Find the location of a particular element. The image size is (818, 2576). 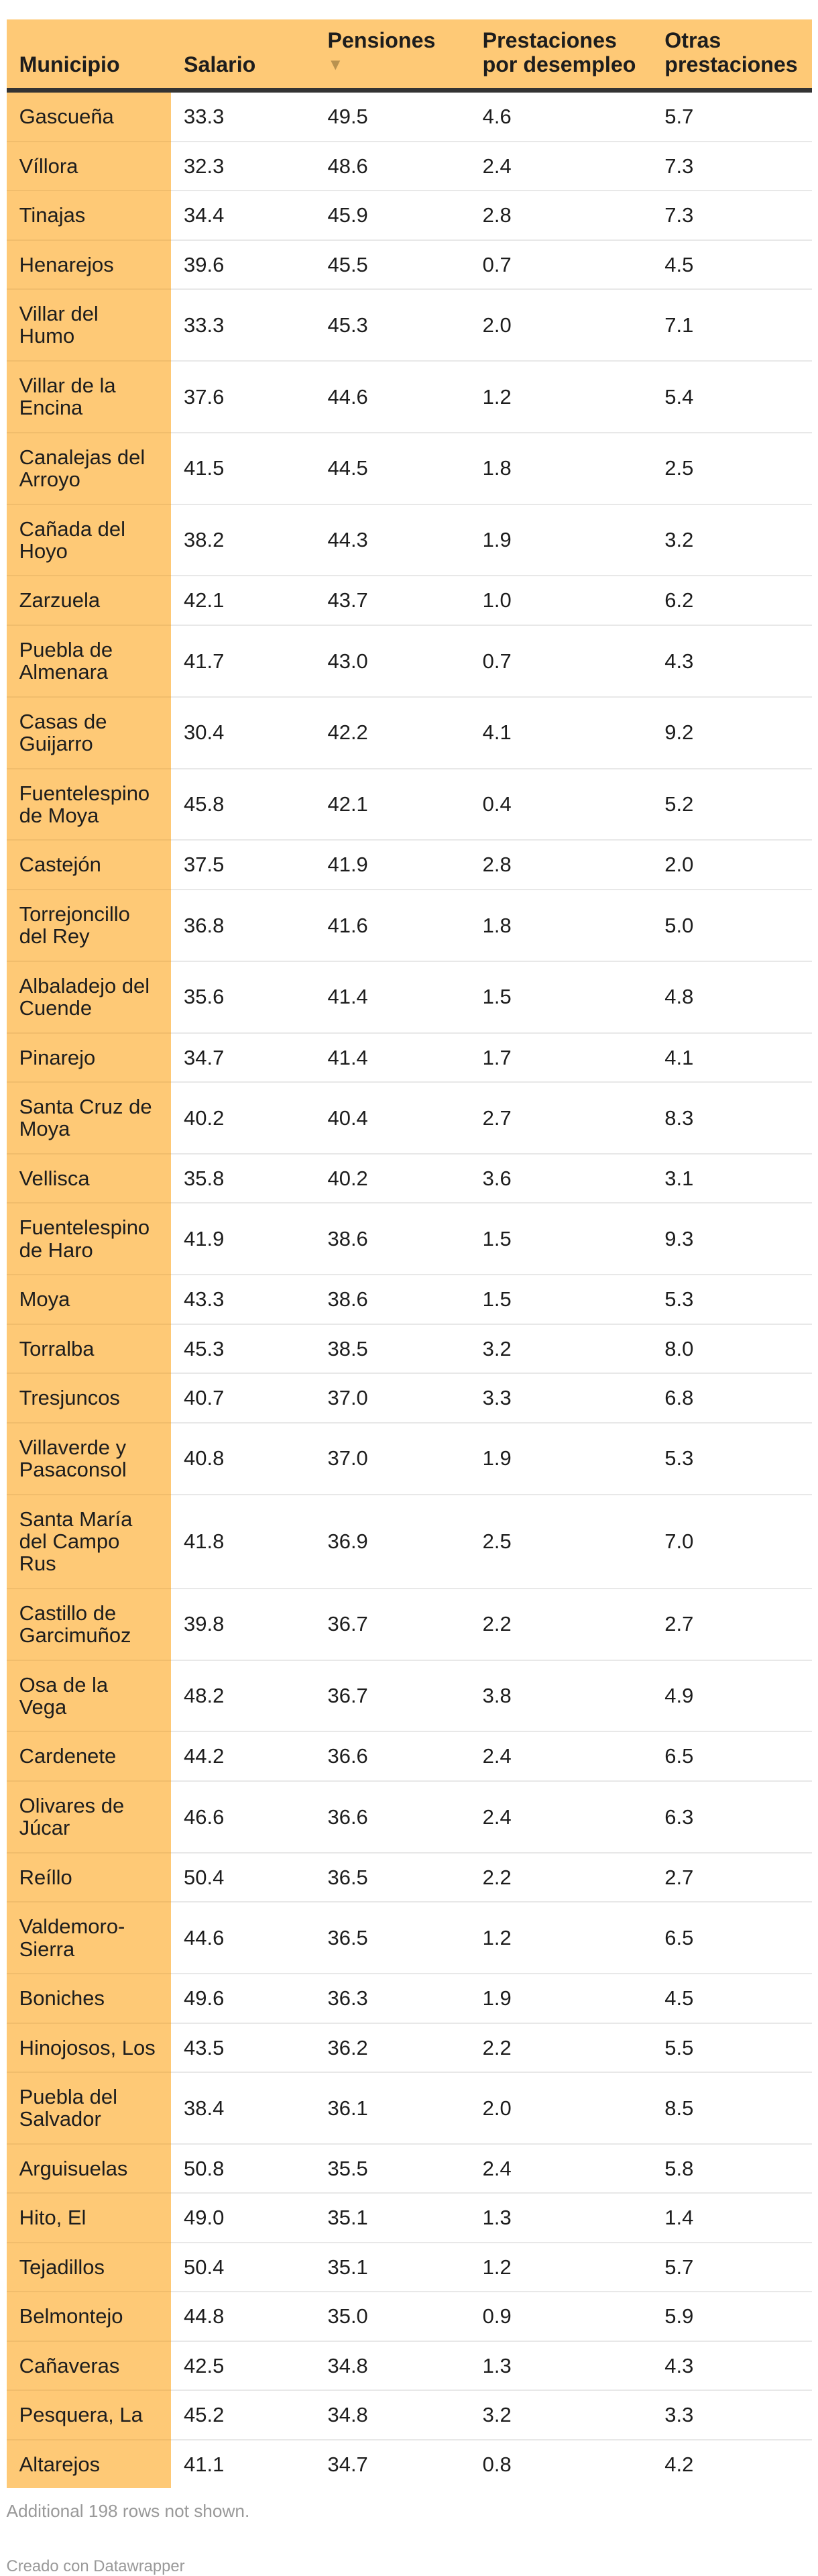

cell-prestaciones-desempleo: 1.8 is located at coordinates (560, 468).